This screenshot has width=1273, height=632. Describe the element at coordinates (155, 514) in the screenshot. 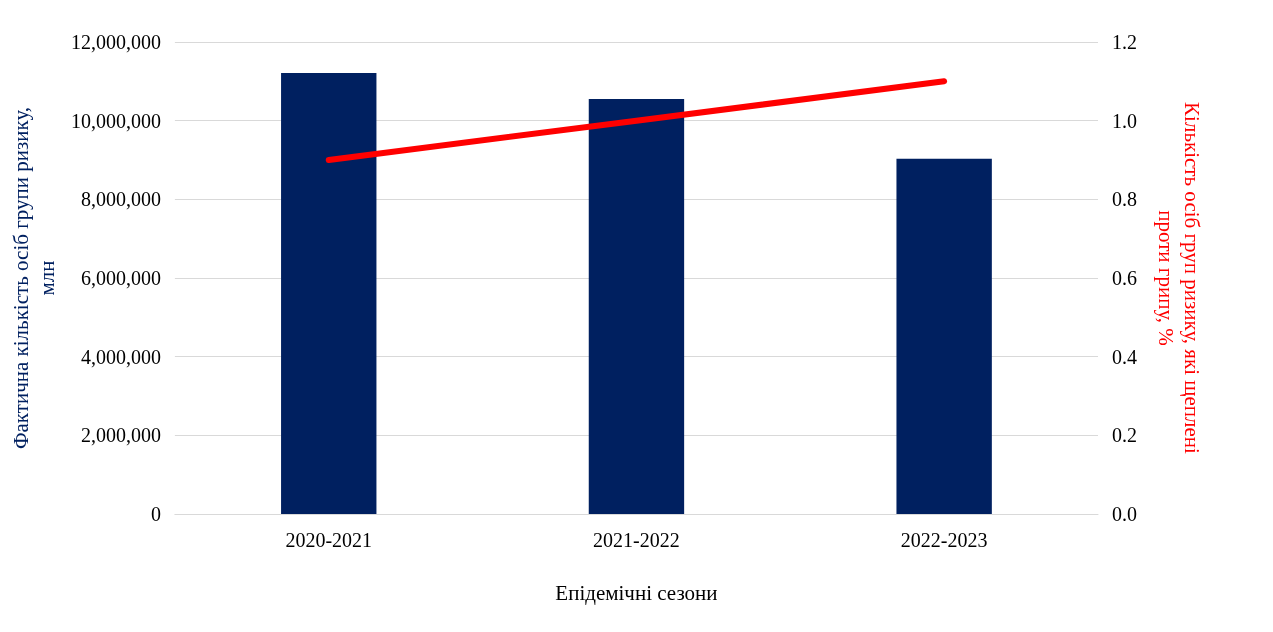

I see `y-tick-label: 0` at that location.